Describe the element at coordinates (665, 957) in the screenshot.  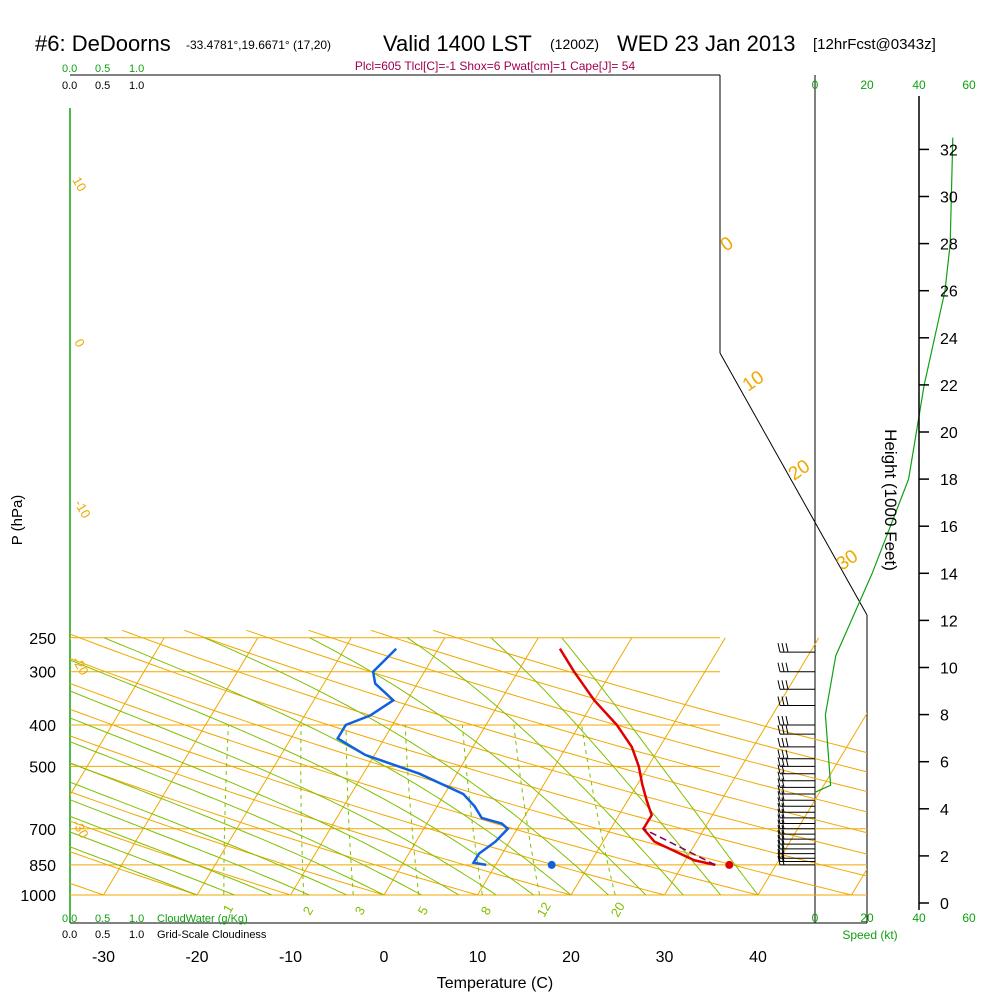
I see `temperature-tick-label: 30` at that location.